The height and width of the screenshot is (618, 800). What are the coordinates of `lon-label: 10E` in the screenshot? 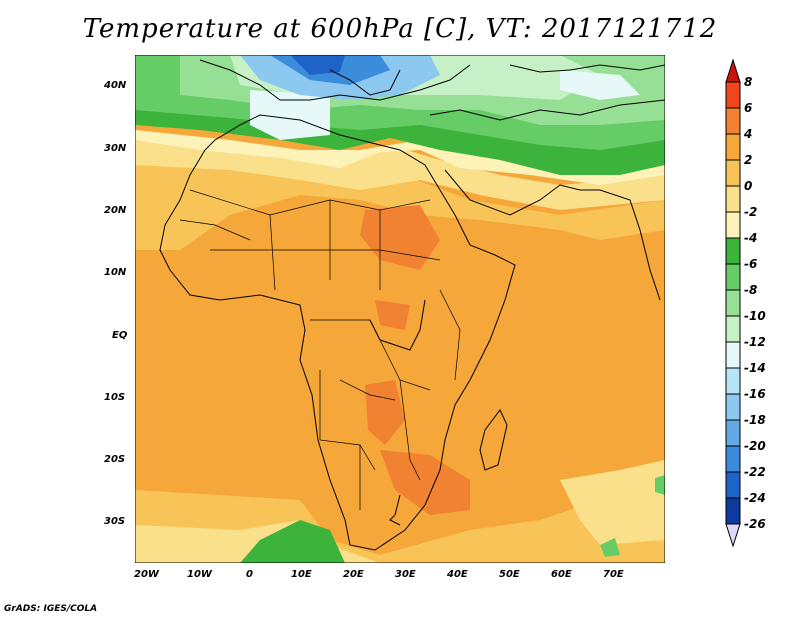 It's located at (301, 574).